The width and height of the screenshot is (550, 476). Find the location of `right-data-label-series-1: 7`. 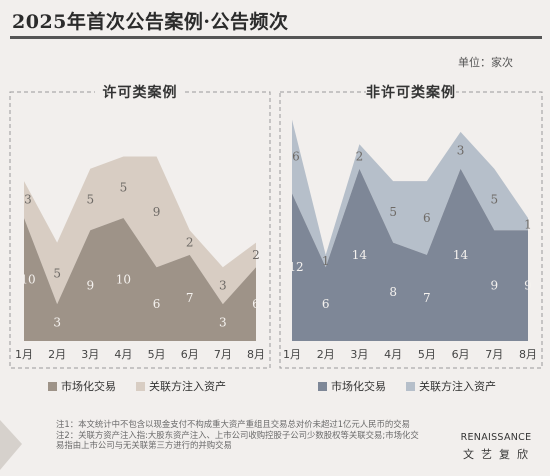

right-data-label-series-1: 7 is located at coordinates (427, 298).